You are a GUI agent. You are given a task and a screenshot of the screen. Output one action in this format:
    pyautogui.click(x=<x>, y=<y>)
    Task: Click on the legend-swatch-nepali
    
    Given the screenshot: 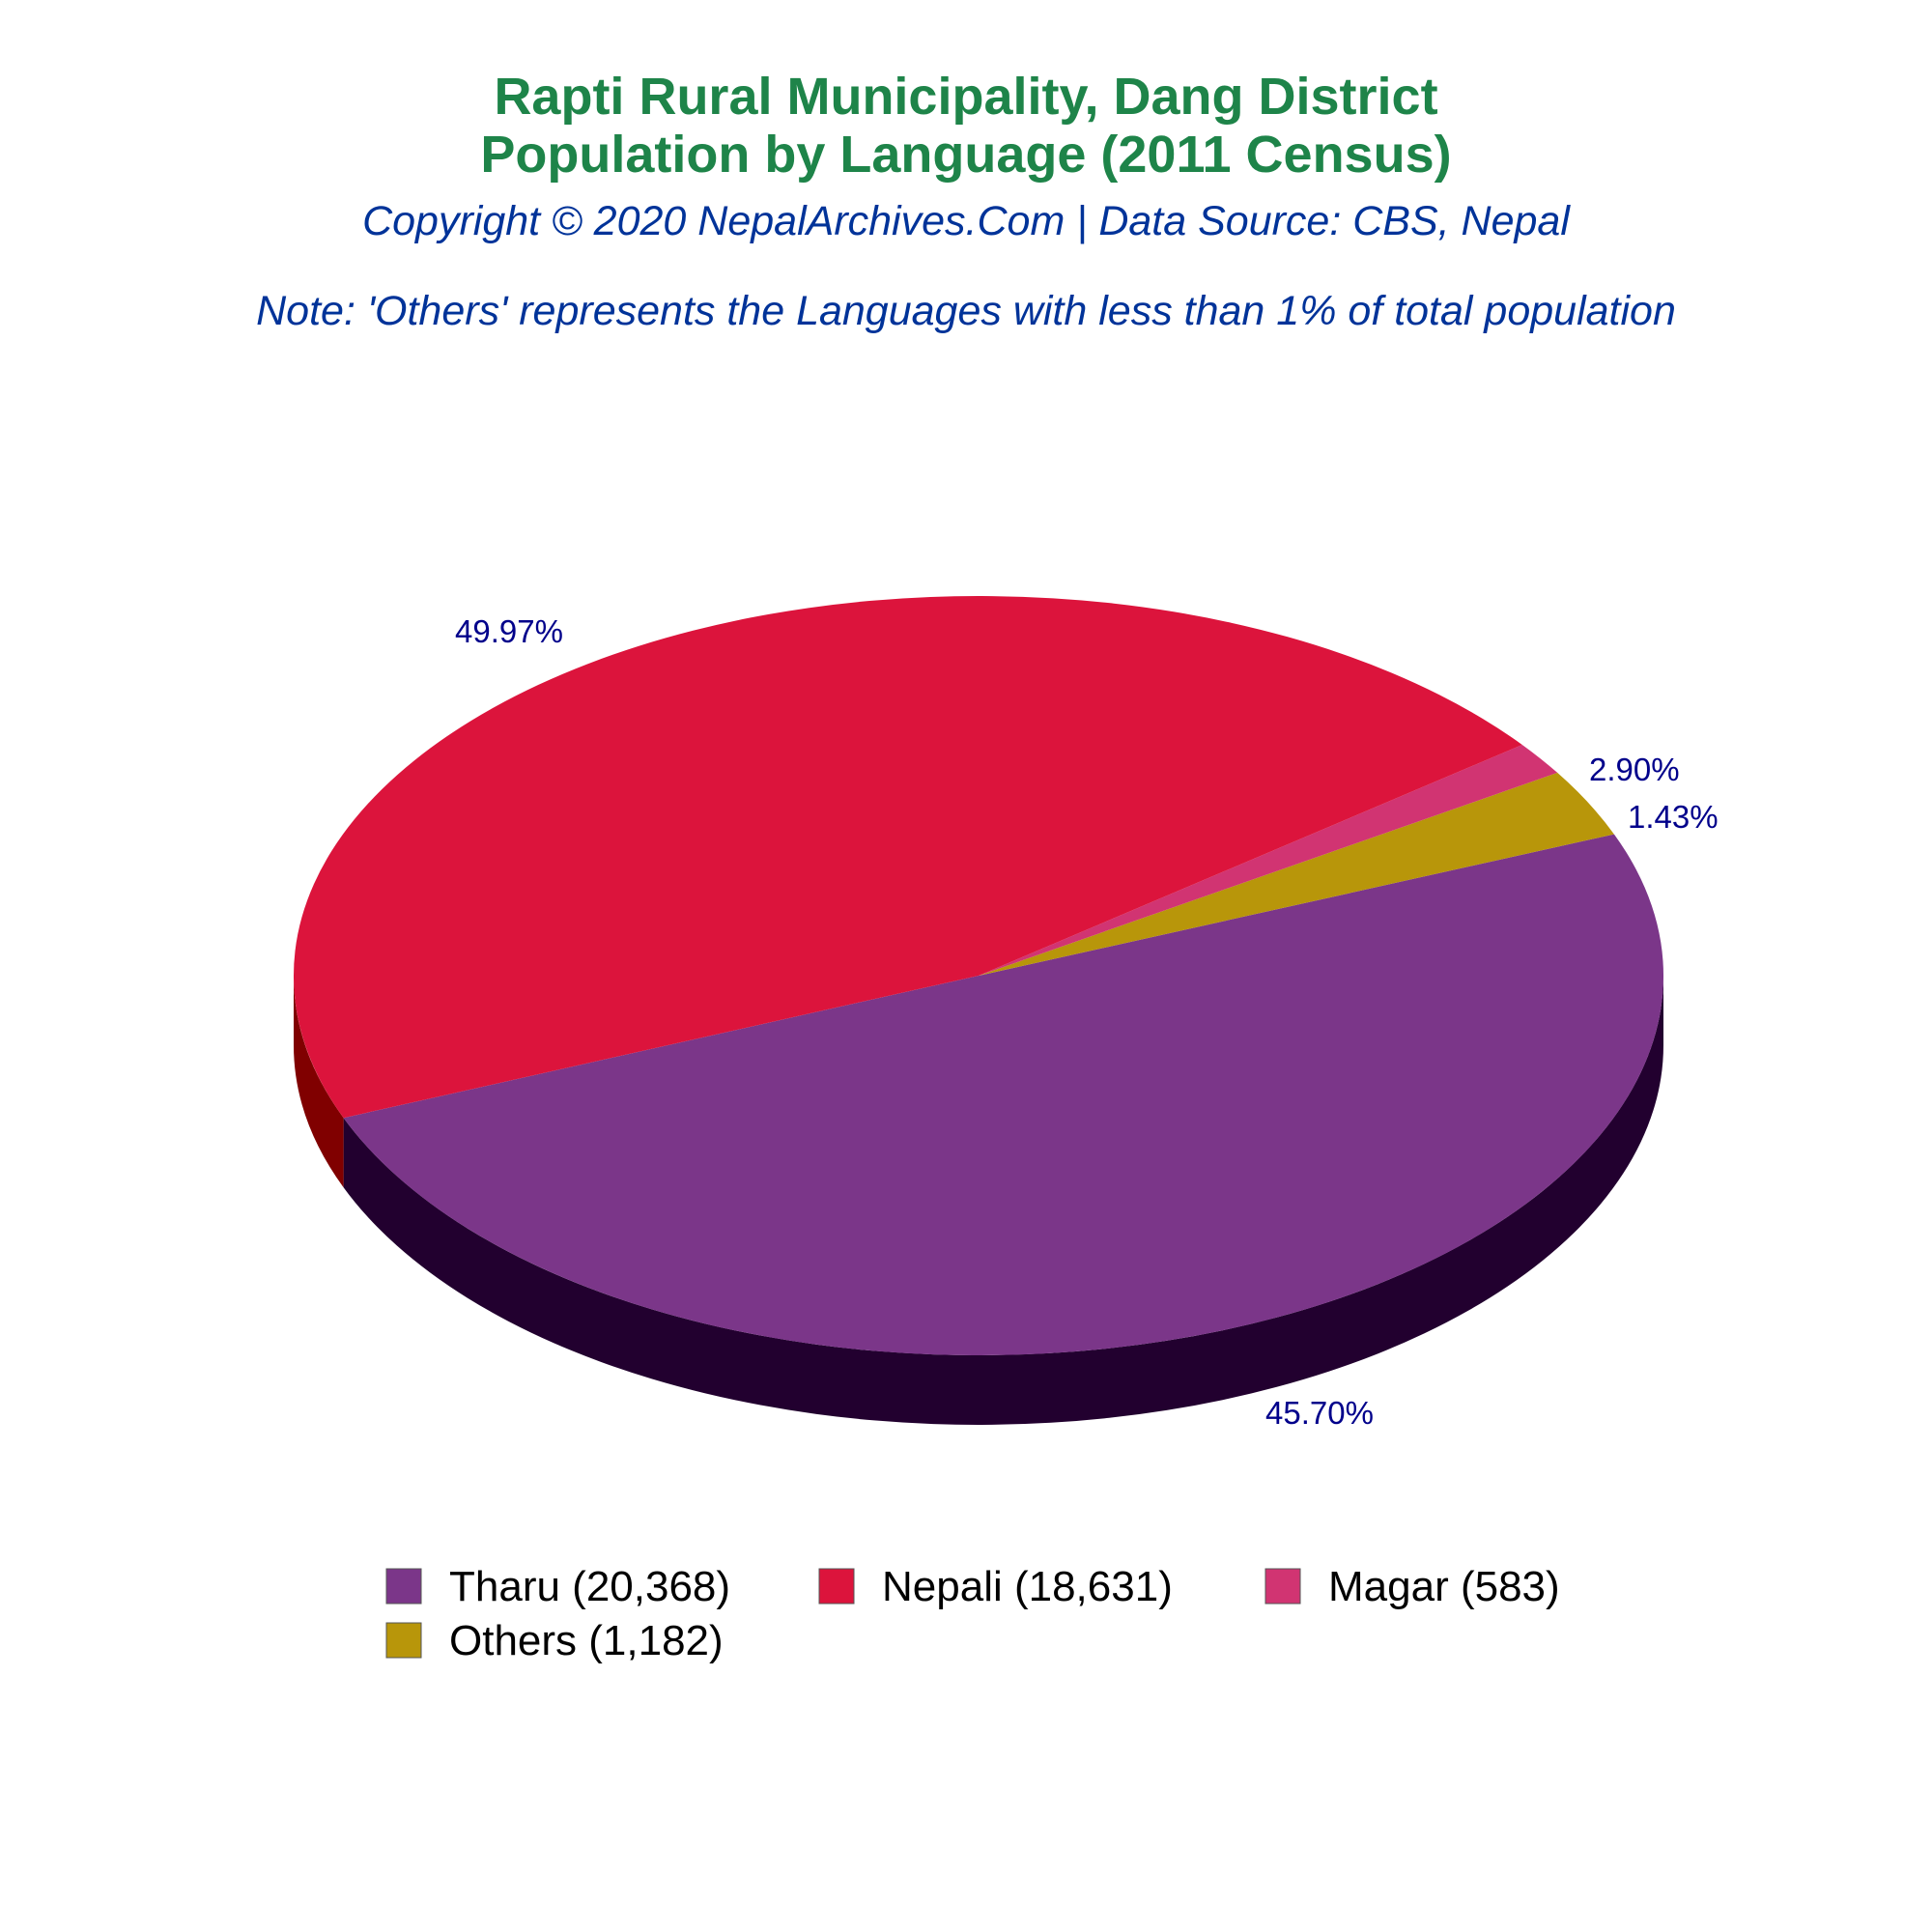 What is the action you would take?
    pyautogui.click(x=836, y=1586)
    